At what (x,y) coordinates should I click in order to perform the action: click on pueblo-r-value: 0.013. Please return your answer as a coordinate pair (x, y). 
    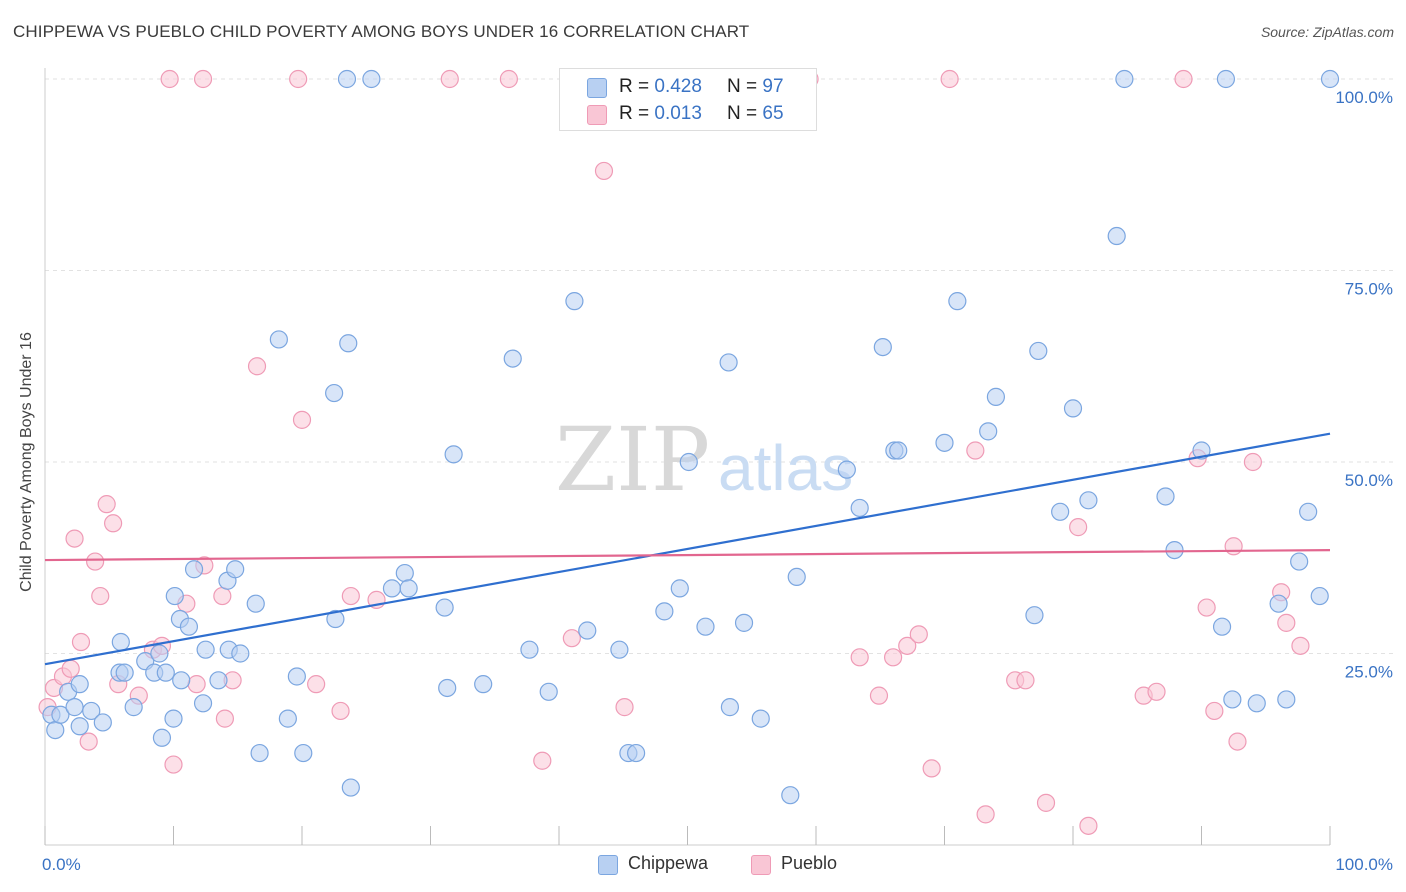
    Looking at the image, I should click on (678, 113).